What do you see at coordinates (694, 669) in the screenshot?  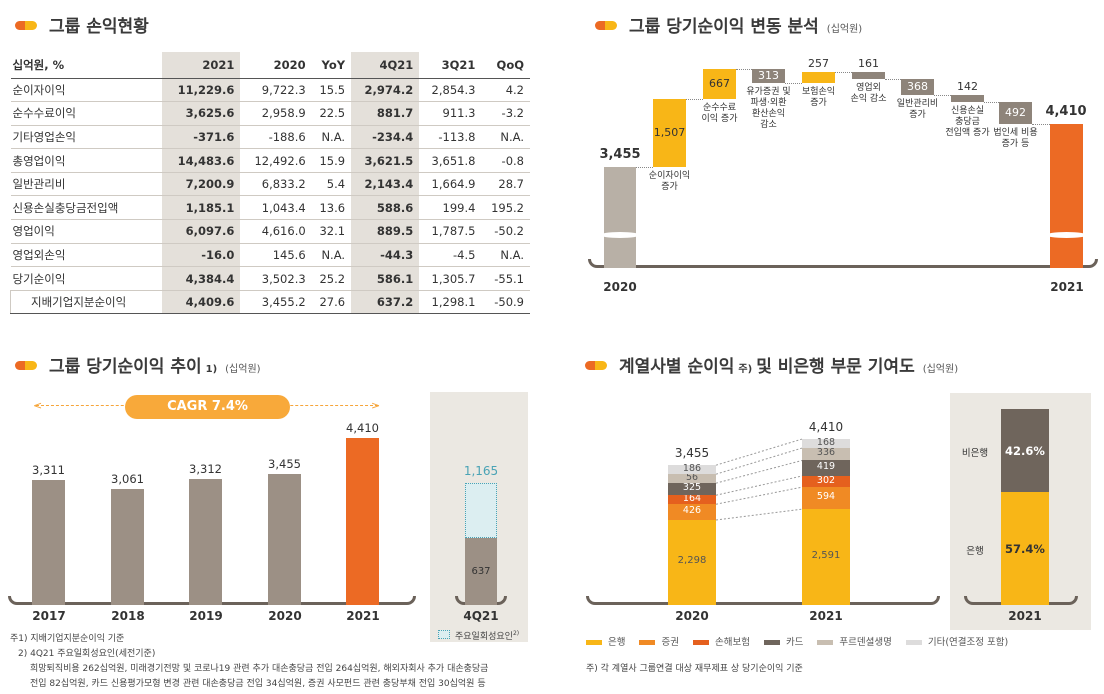 I see `affiliate-footnote: 주) 각 계열사 그룹연결 대상 재무제표 상 당기순이익 기준` at bounding box center [694, 669].